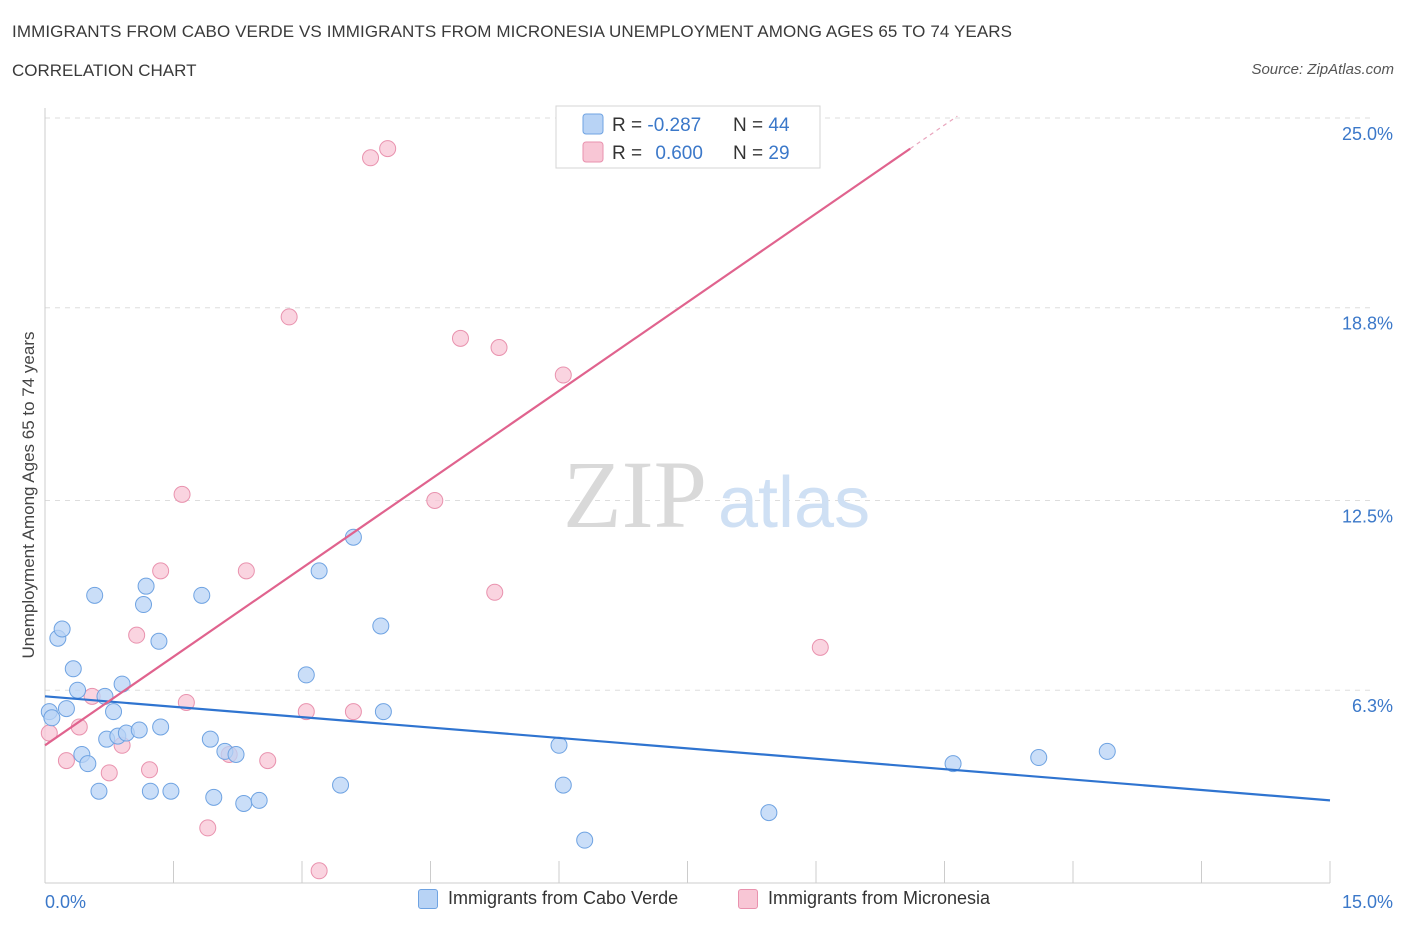 This screenshot has height=930, width=1406. I want to click on chart-subtitle: CORRELATION CHART, so click(104, 70).